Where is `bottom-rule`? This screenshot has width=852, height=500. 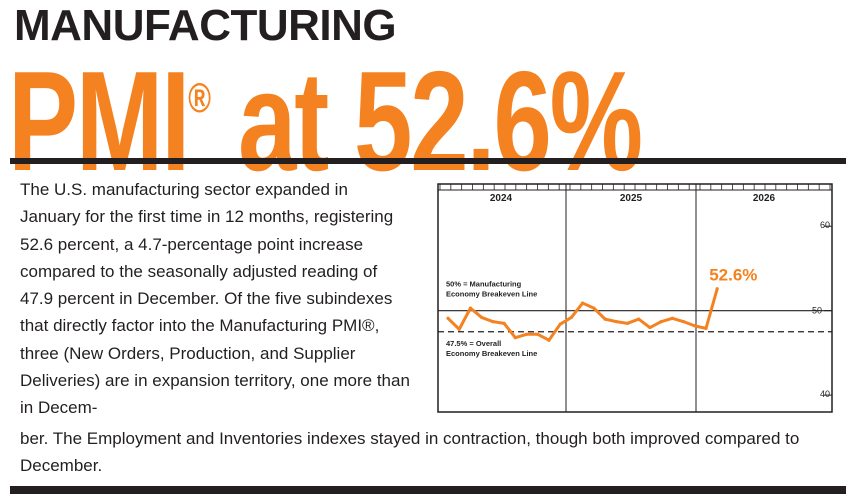 bottom-rule is located at coordinates (428, 490).